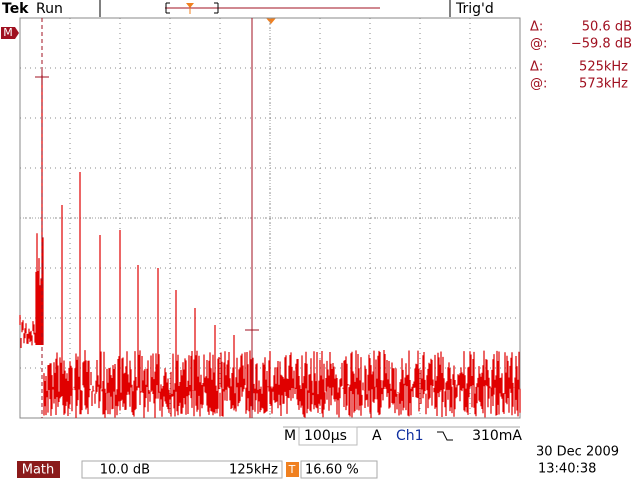 The width and height of the screenshot is (640, 480). Describe the element at coordinates (603, 67) in the screenshot. I see `readout-value: 525kHz` at that location.